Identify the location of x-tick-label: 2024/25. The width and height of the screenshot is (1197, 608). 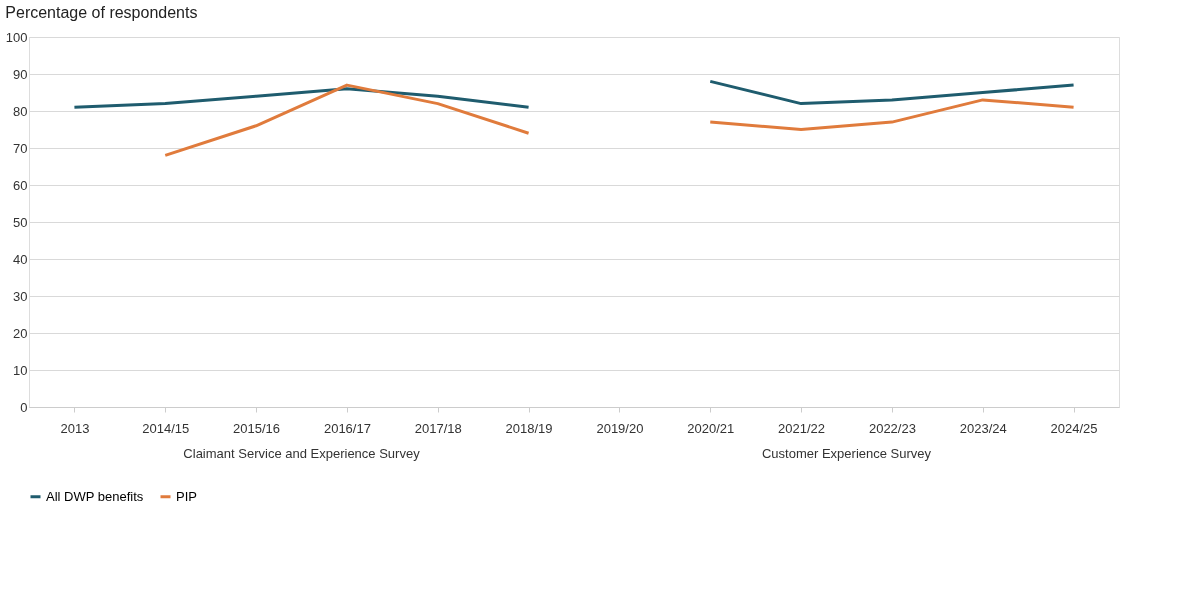
(1074, 428).